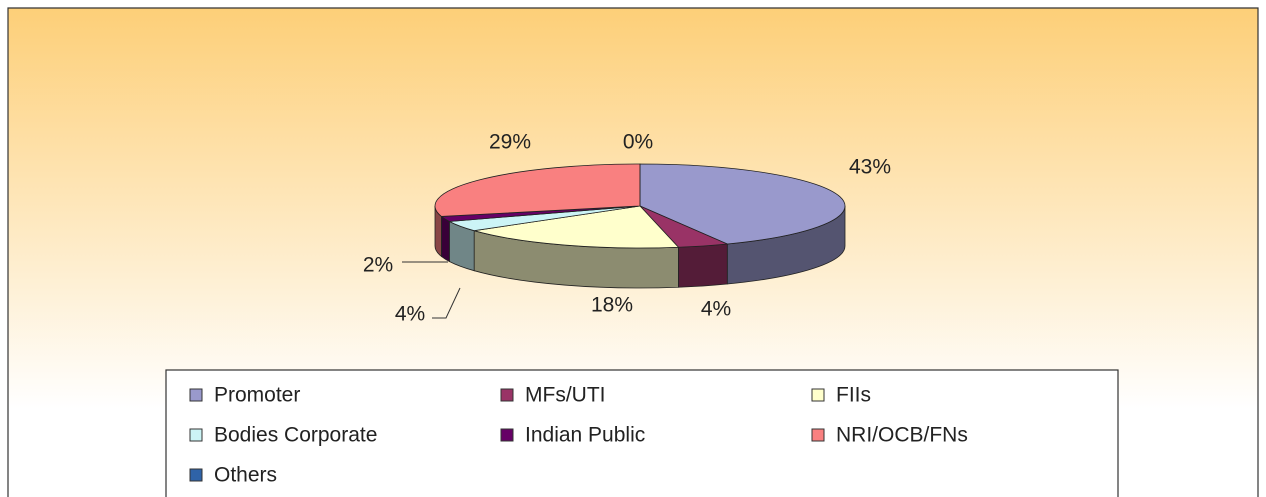  What do you see at coordinates (510, 142) in the screenshot?
I see `data-label: 29%` at bounding box center [510, 142].